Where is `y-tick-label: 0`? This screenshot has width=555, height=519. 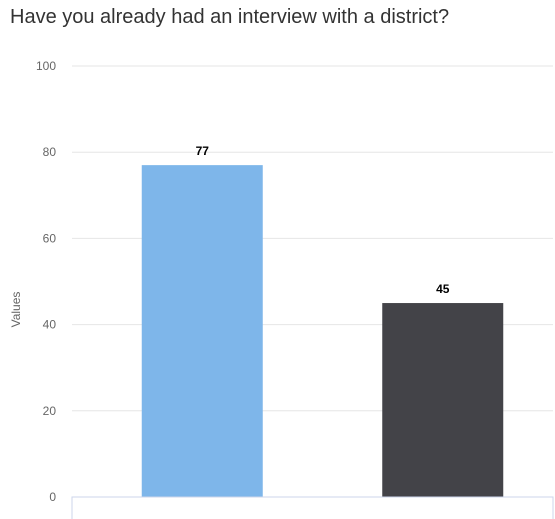
y-tick-label: 0 is located at coordinates (52, 497).